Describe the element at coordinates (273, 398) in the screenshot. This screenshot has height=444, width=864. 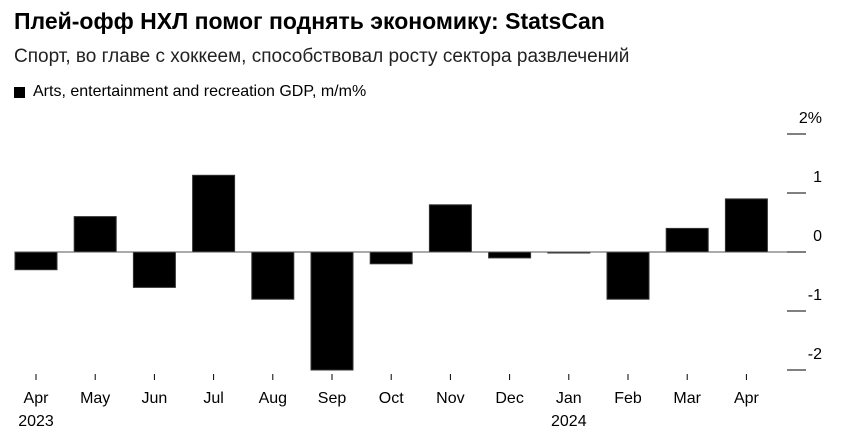
I see `x-tick-label: Aug` at that location.